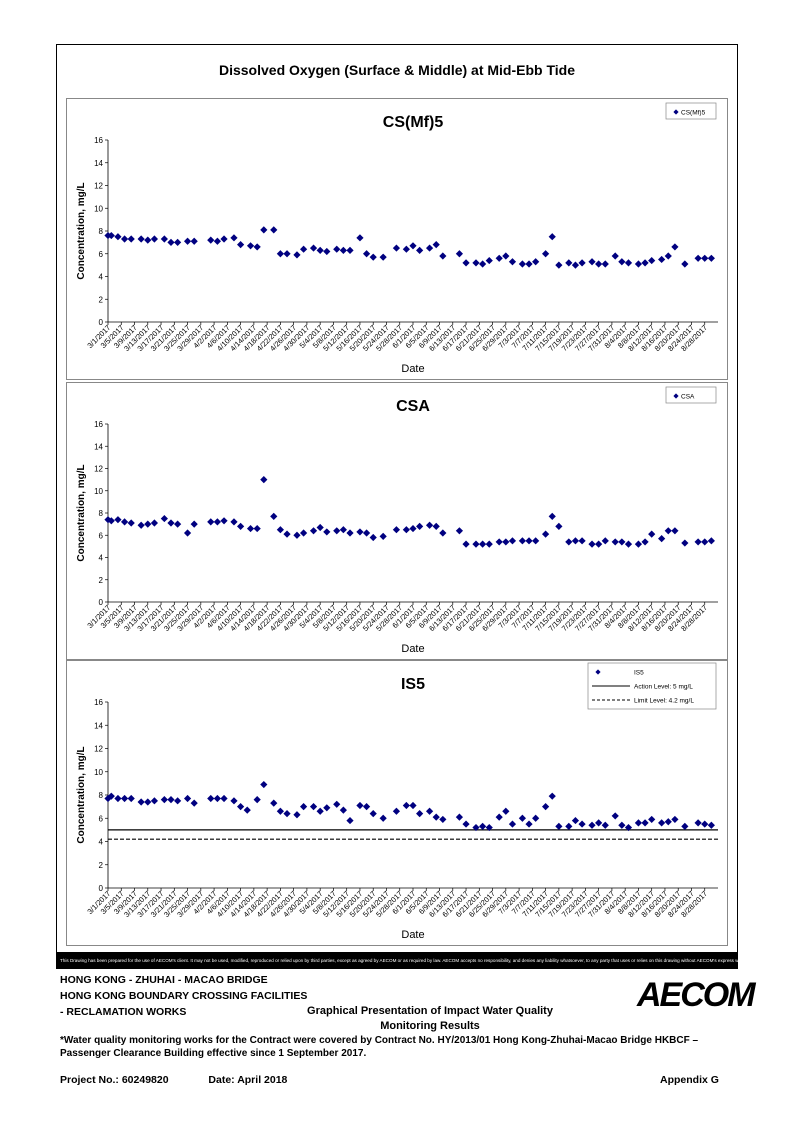 Image resolution: width=794 pixels, height=1122 pixels. I want to click on legend: CS(Mf)5, so click(691, 111).